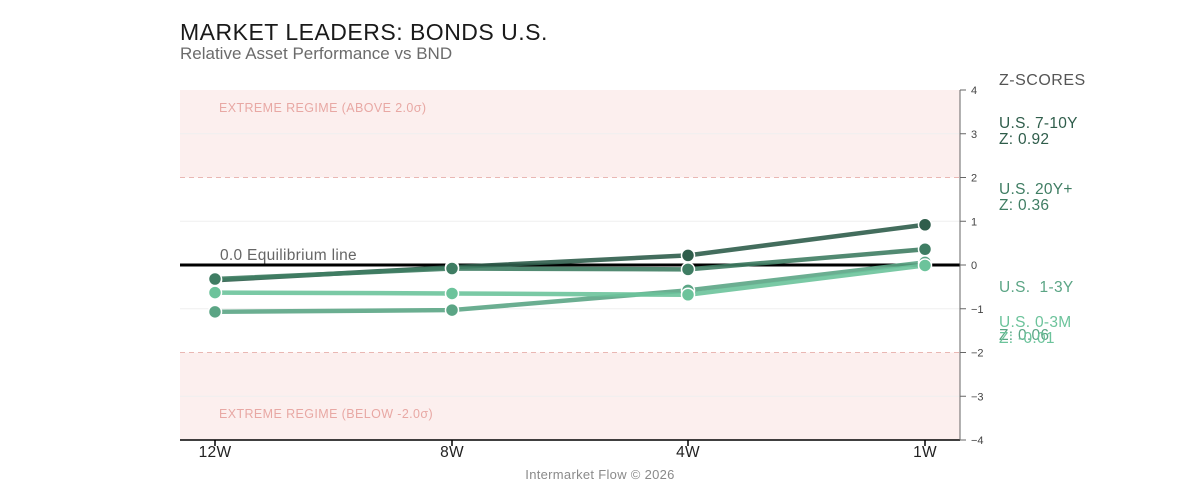  What do you see at coordinates (452, 452) in the screenshot?
I see `x-tick-label: 8W` at bounding box center [452, 452].